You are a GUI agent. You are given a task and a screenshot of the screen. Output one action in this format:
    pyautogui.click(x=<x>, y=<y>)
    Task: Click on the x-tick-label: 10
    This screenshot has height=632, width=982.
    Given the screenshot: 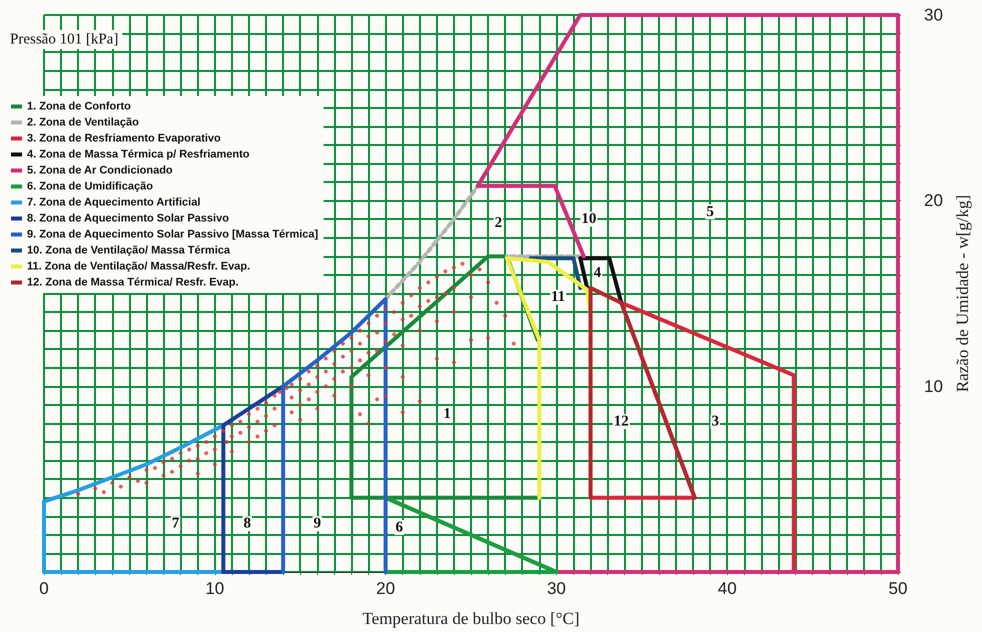 What is the action you would take?
    pyautogui.click(x=214, y=588)
    